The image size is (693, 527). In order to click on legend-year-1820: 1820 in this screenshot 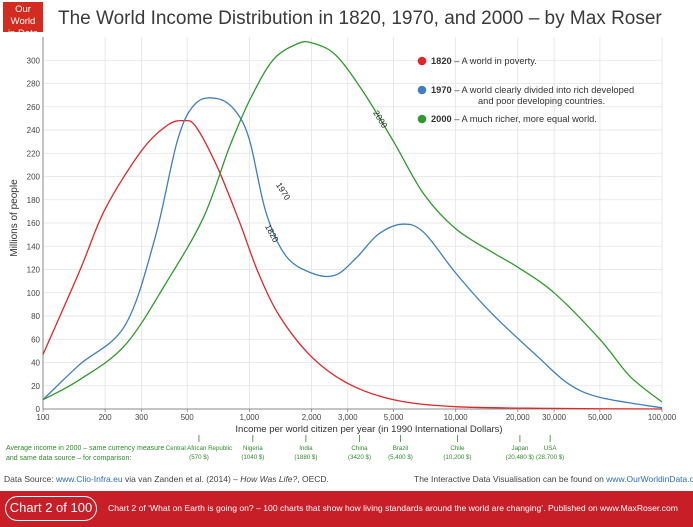, I will do `click(441, 61)`.